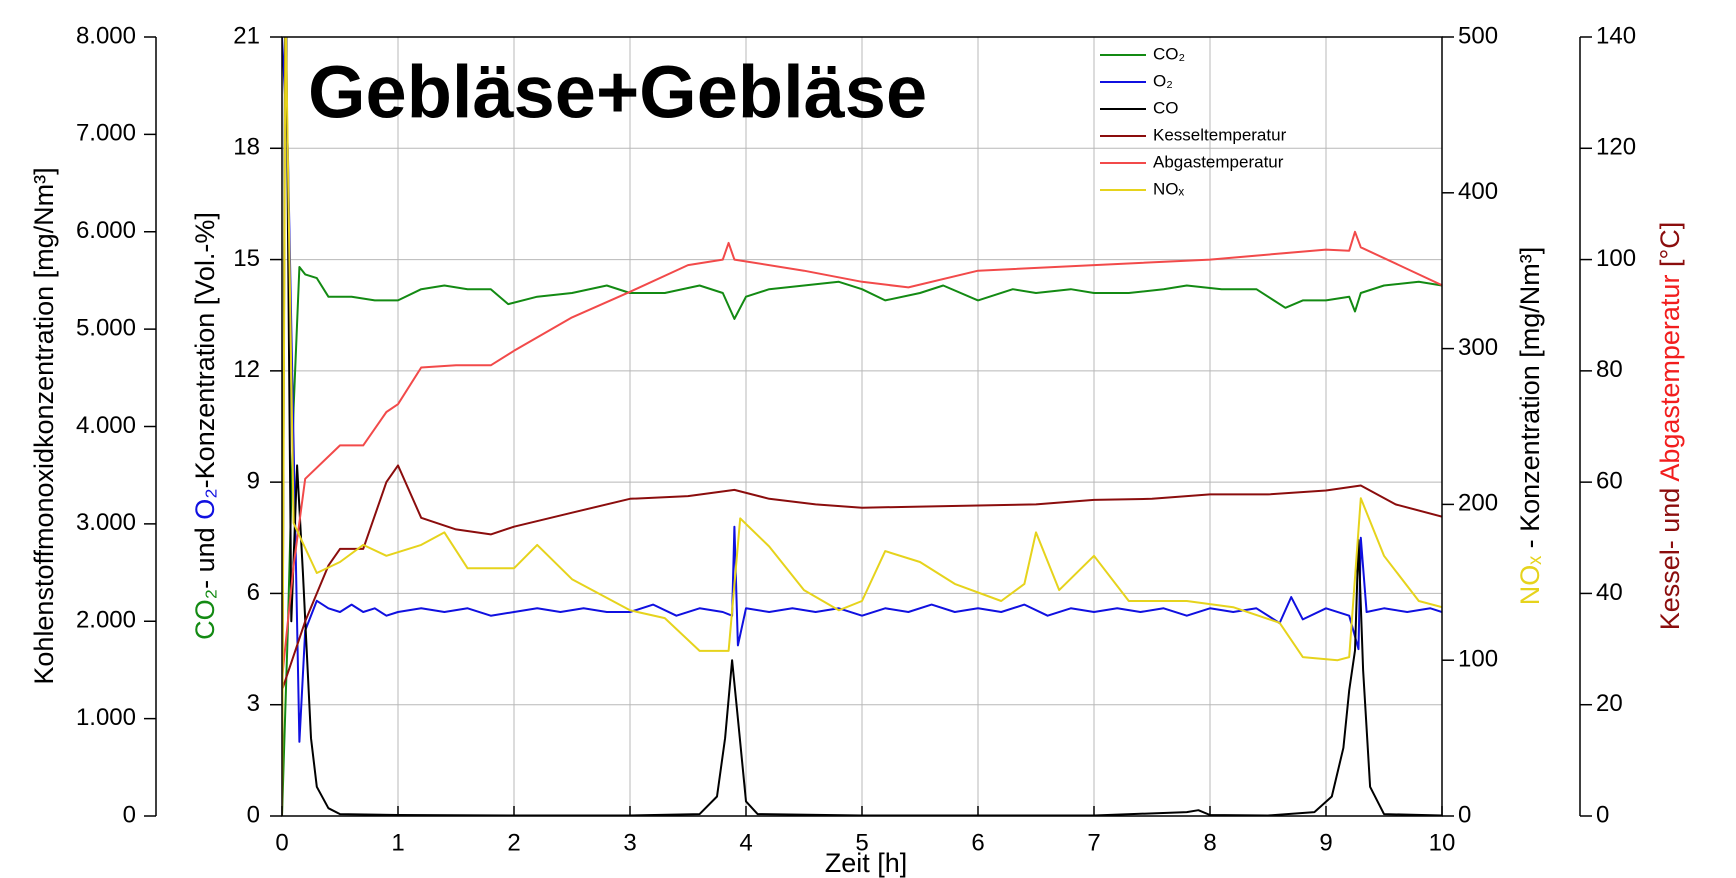 The height and width of the screenshot is (878, 1736). What do you see at coordinates (1616, 147) in the screenshot?
I see `y4-tick-label: 120` at bounding box center [1616, 147].